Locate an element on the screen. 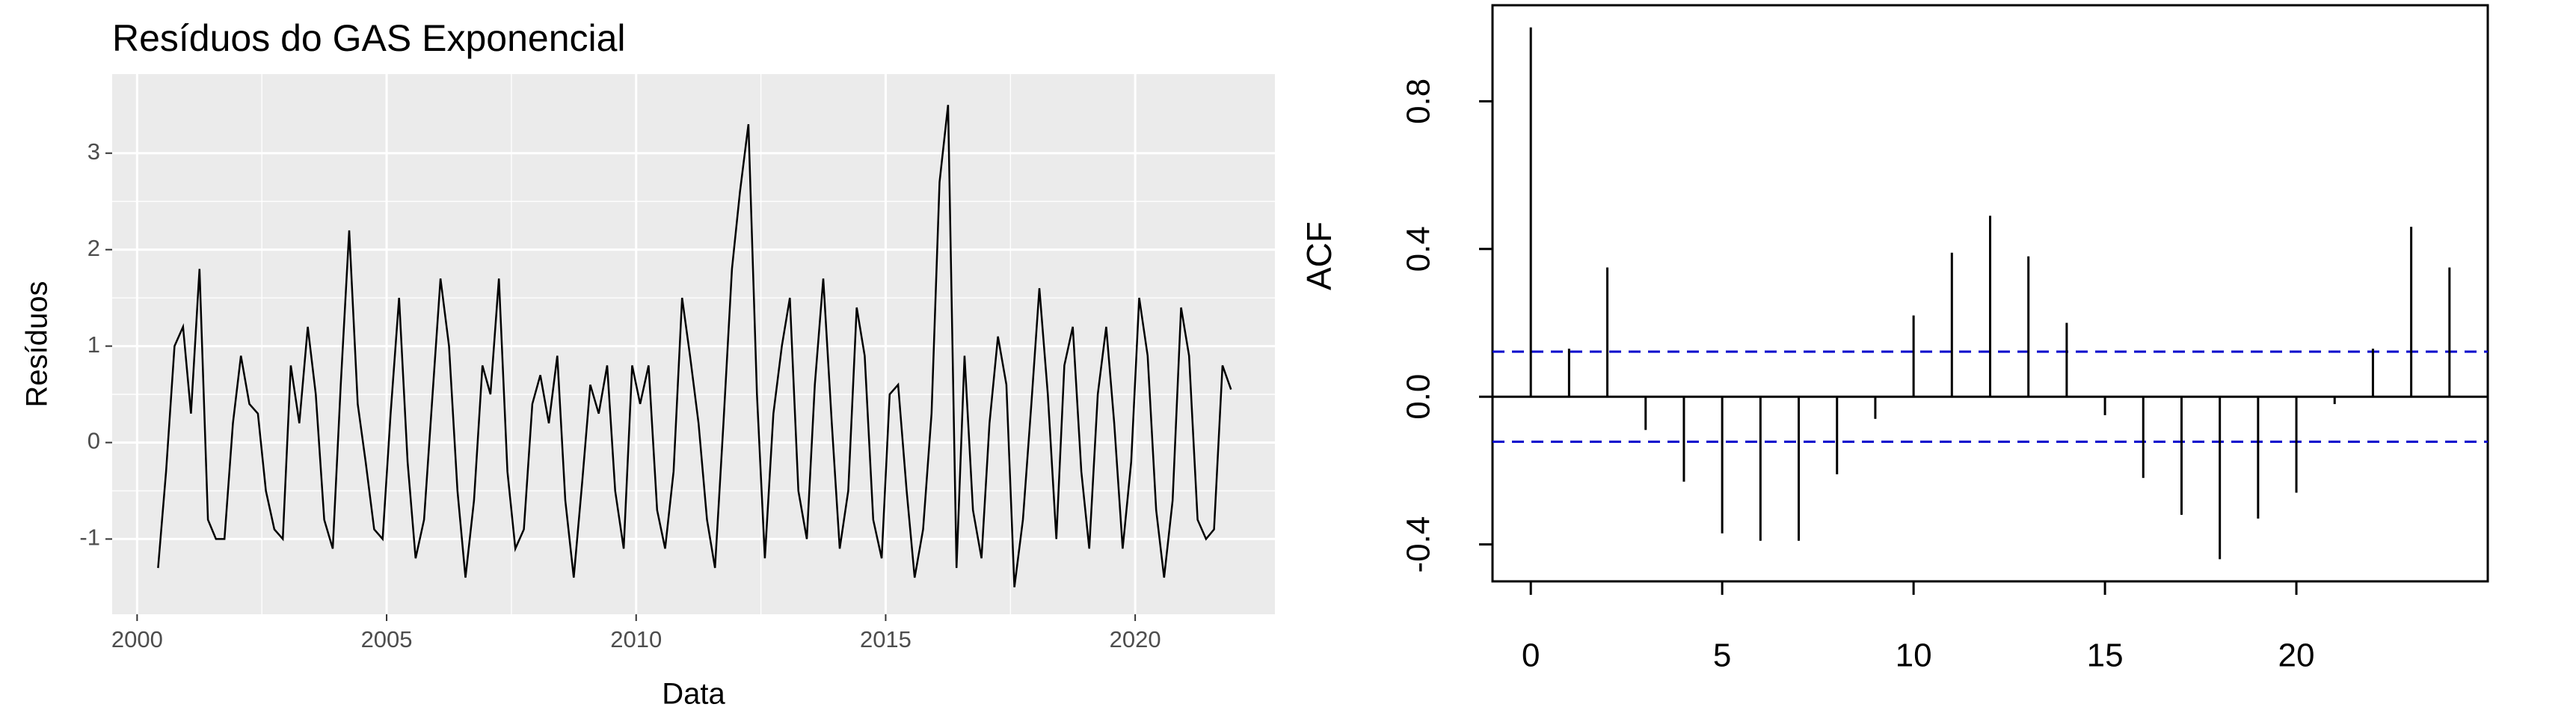 This screenshot has width=2576, height=728. y-tick-label: -0.4 is located at coordinates (1419, 544).